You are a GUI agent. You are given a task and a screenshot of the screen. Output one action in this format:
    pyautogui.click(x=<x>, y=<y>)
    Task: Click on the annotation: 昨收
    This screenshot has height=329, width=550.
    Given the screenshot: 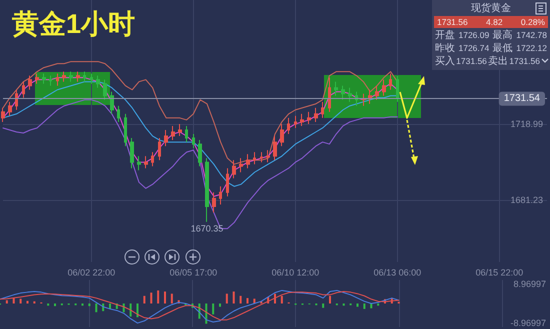 What is the action you would take?
    pyautogui.click(x=445, y=48)
    